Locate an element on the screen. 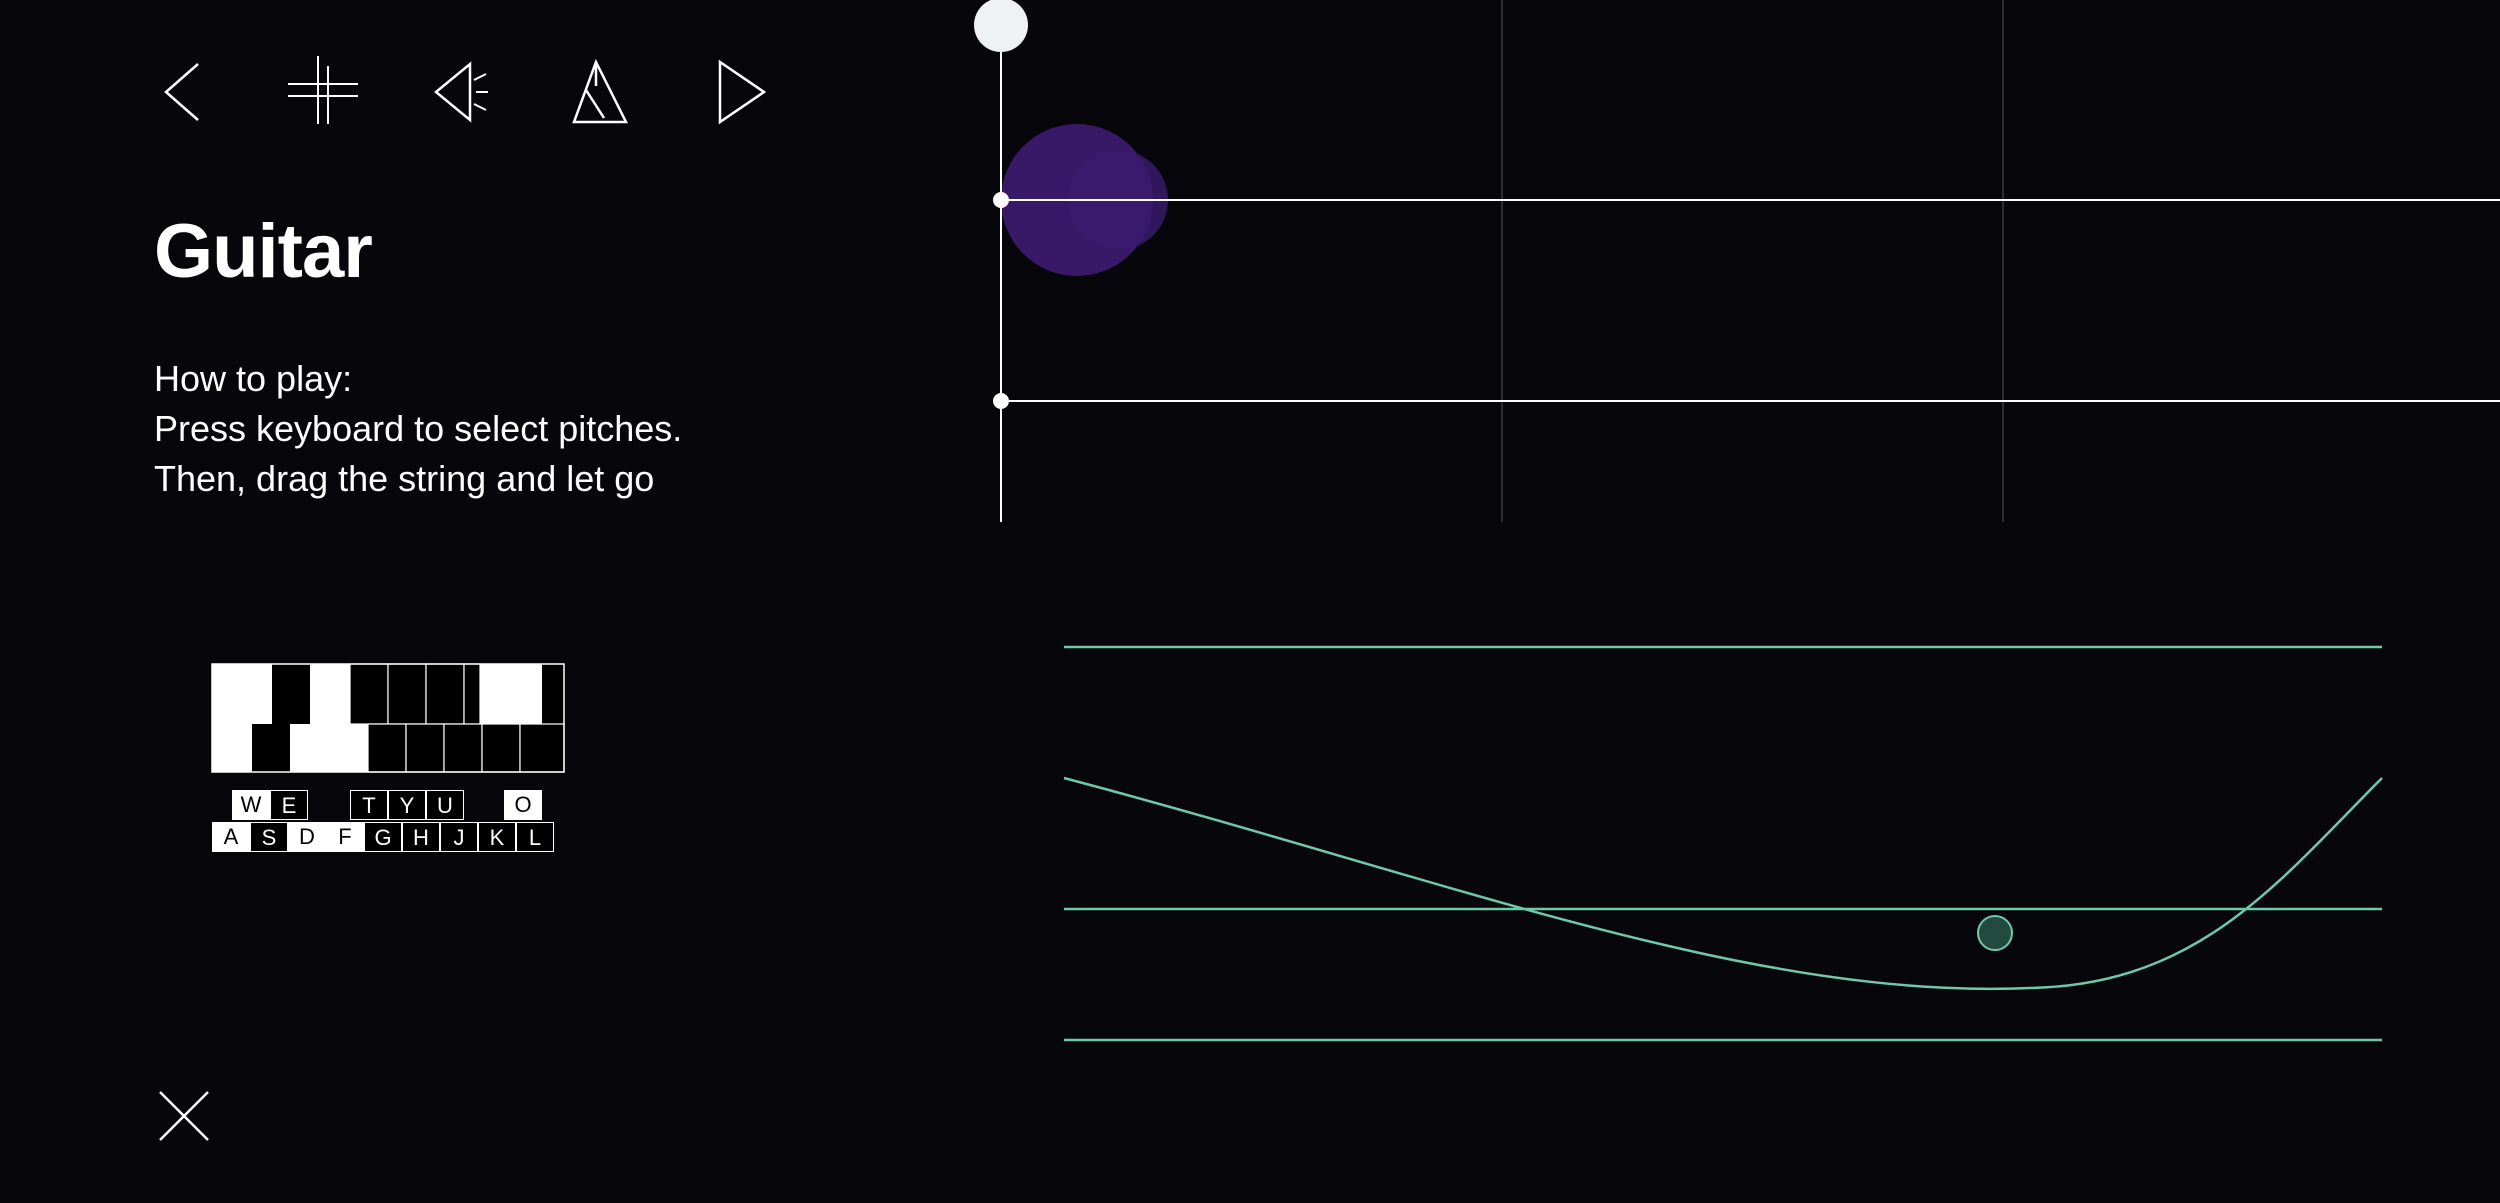 This screenshot has height=1203, width=2500. speaker-icon is located at coordinates (461, 92).